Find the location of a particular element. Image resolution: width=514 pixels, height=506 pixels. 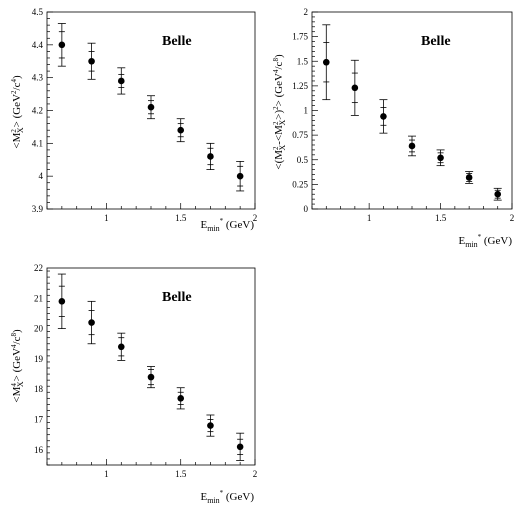

y-axis-label: <M2X> (GeV2/c4) is located at coordinates (17, 112).